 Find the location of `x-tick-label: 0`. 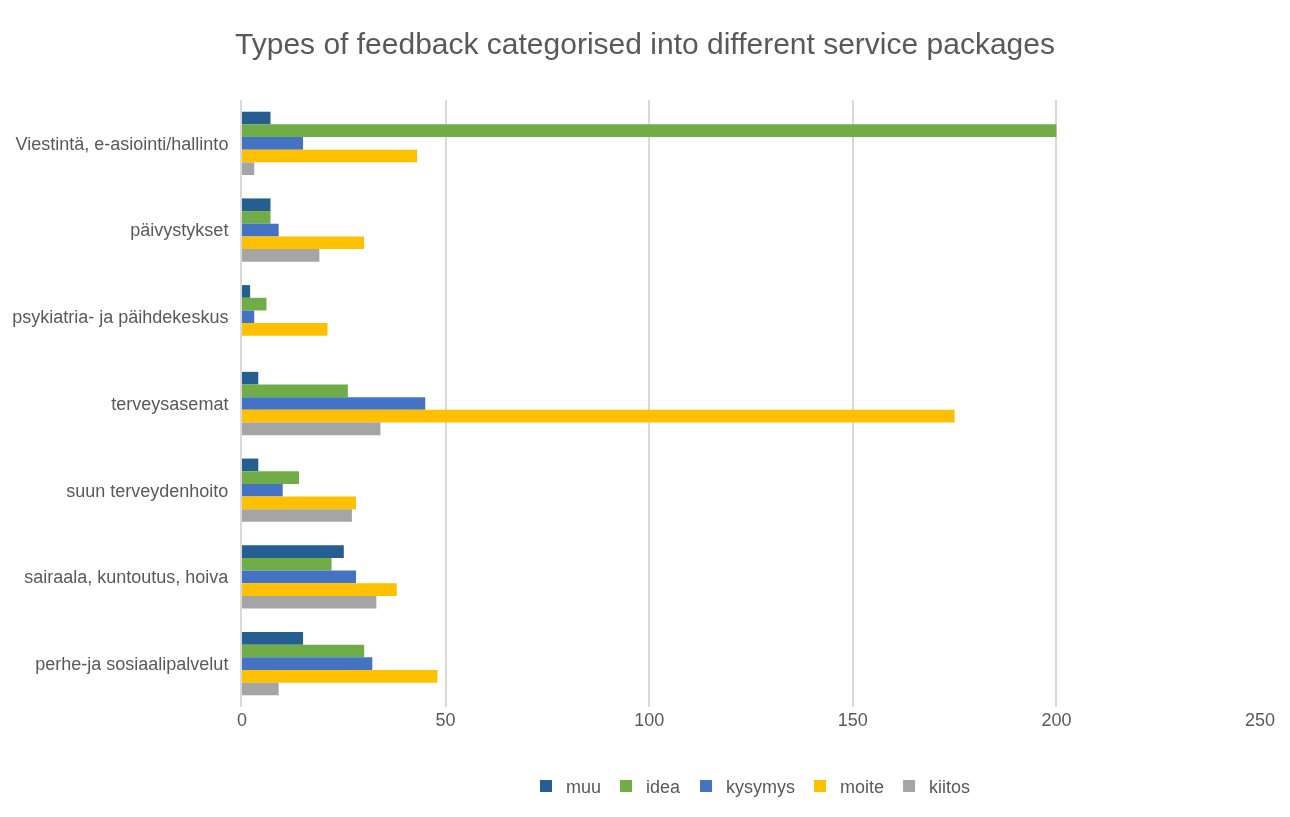

x-tick-label: 0 is located at coordinates (242, 720).